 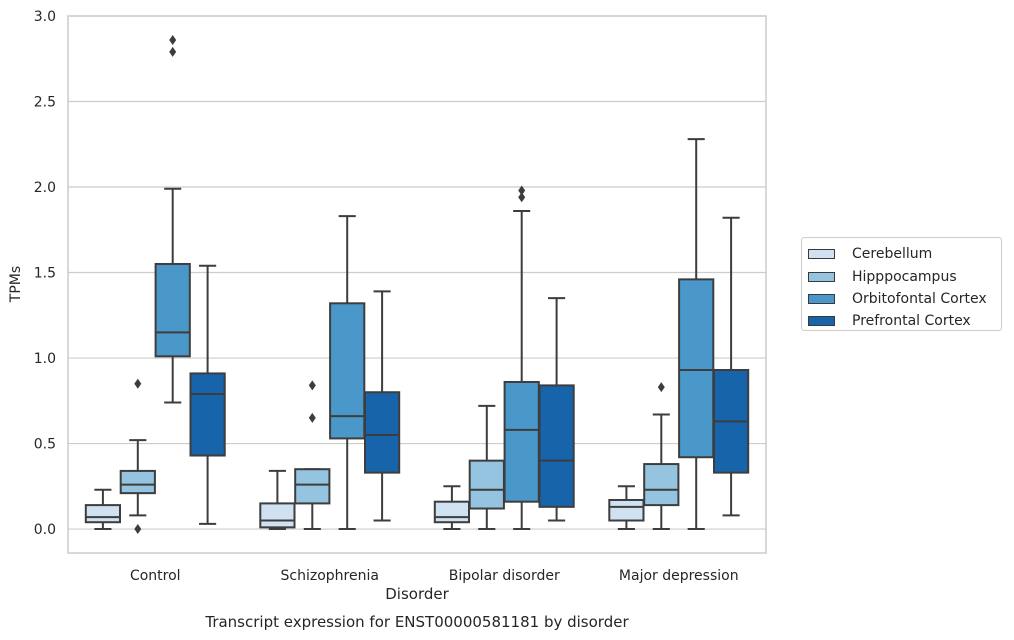 What do you see at coordinates (45, 188) in the screenshot?
I see `y-tick-label: 2.0` at bounding box center [45, 188].